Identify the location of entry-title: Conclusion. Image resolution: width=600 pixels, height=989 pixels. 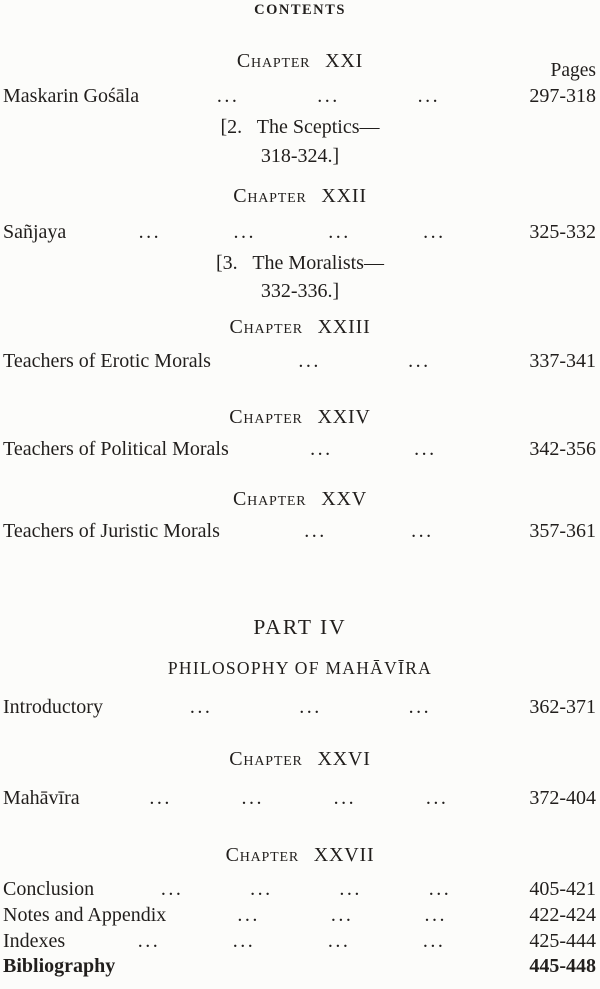
(49, 889).